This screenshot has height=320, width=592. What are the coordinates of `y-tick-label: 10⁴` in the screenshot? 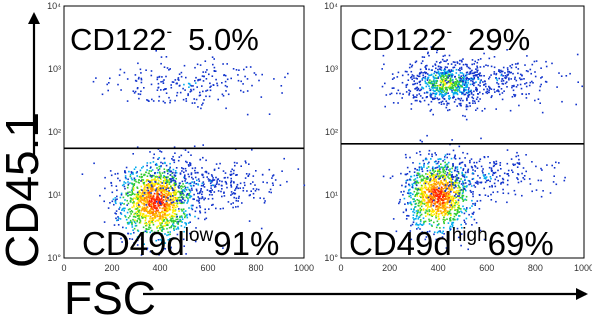 It's located at (331, 6).